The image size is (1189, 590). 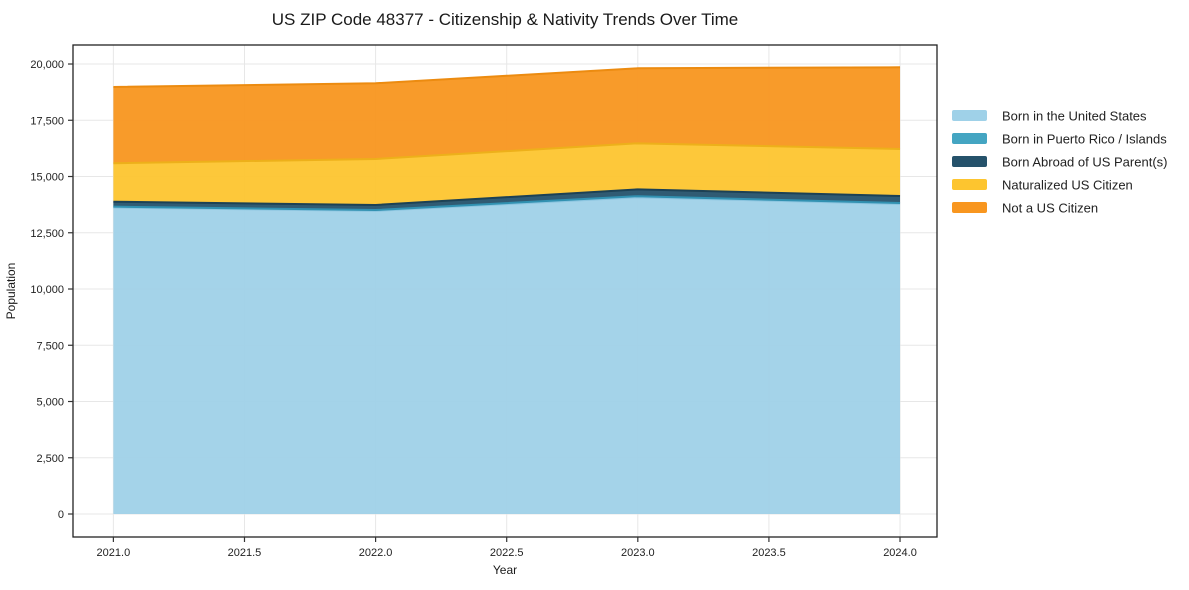 What do you see at coordinates (245, 553) in the screenshot?
I see `x-tick-label: 2021.5` at bounding box center [245, 553].